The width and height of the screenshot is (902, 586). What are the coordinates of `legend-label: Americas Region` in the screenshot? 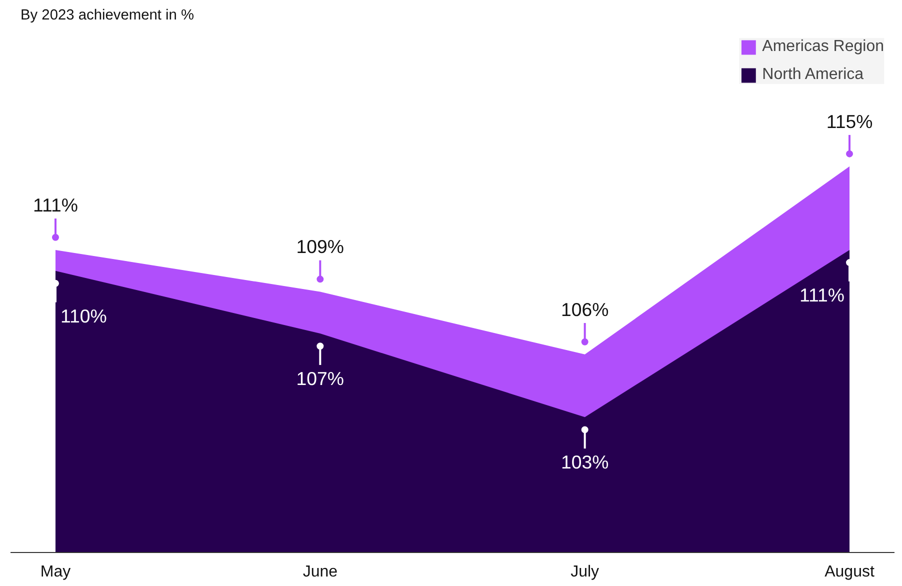 It's located at (823, 47).